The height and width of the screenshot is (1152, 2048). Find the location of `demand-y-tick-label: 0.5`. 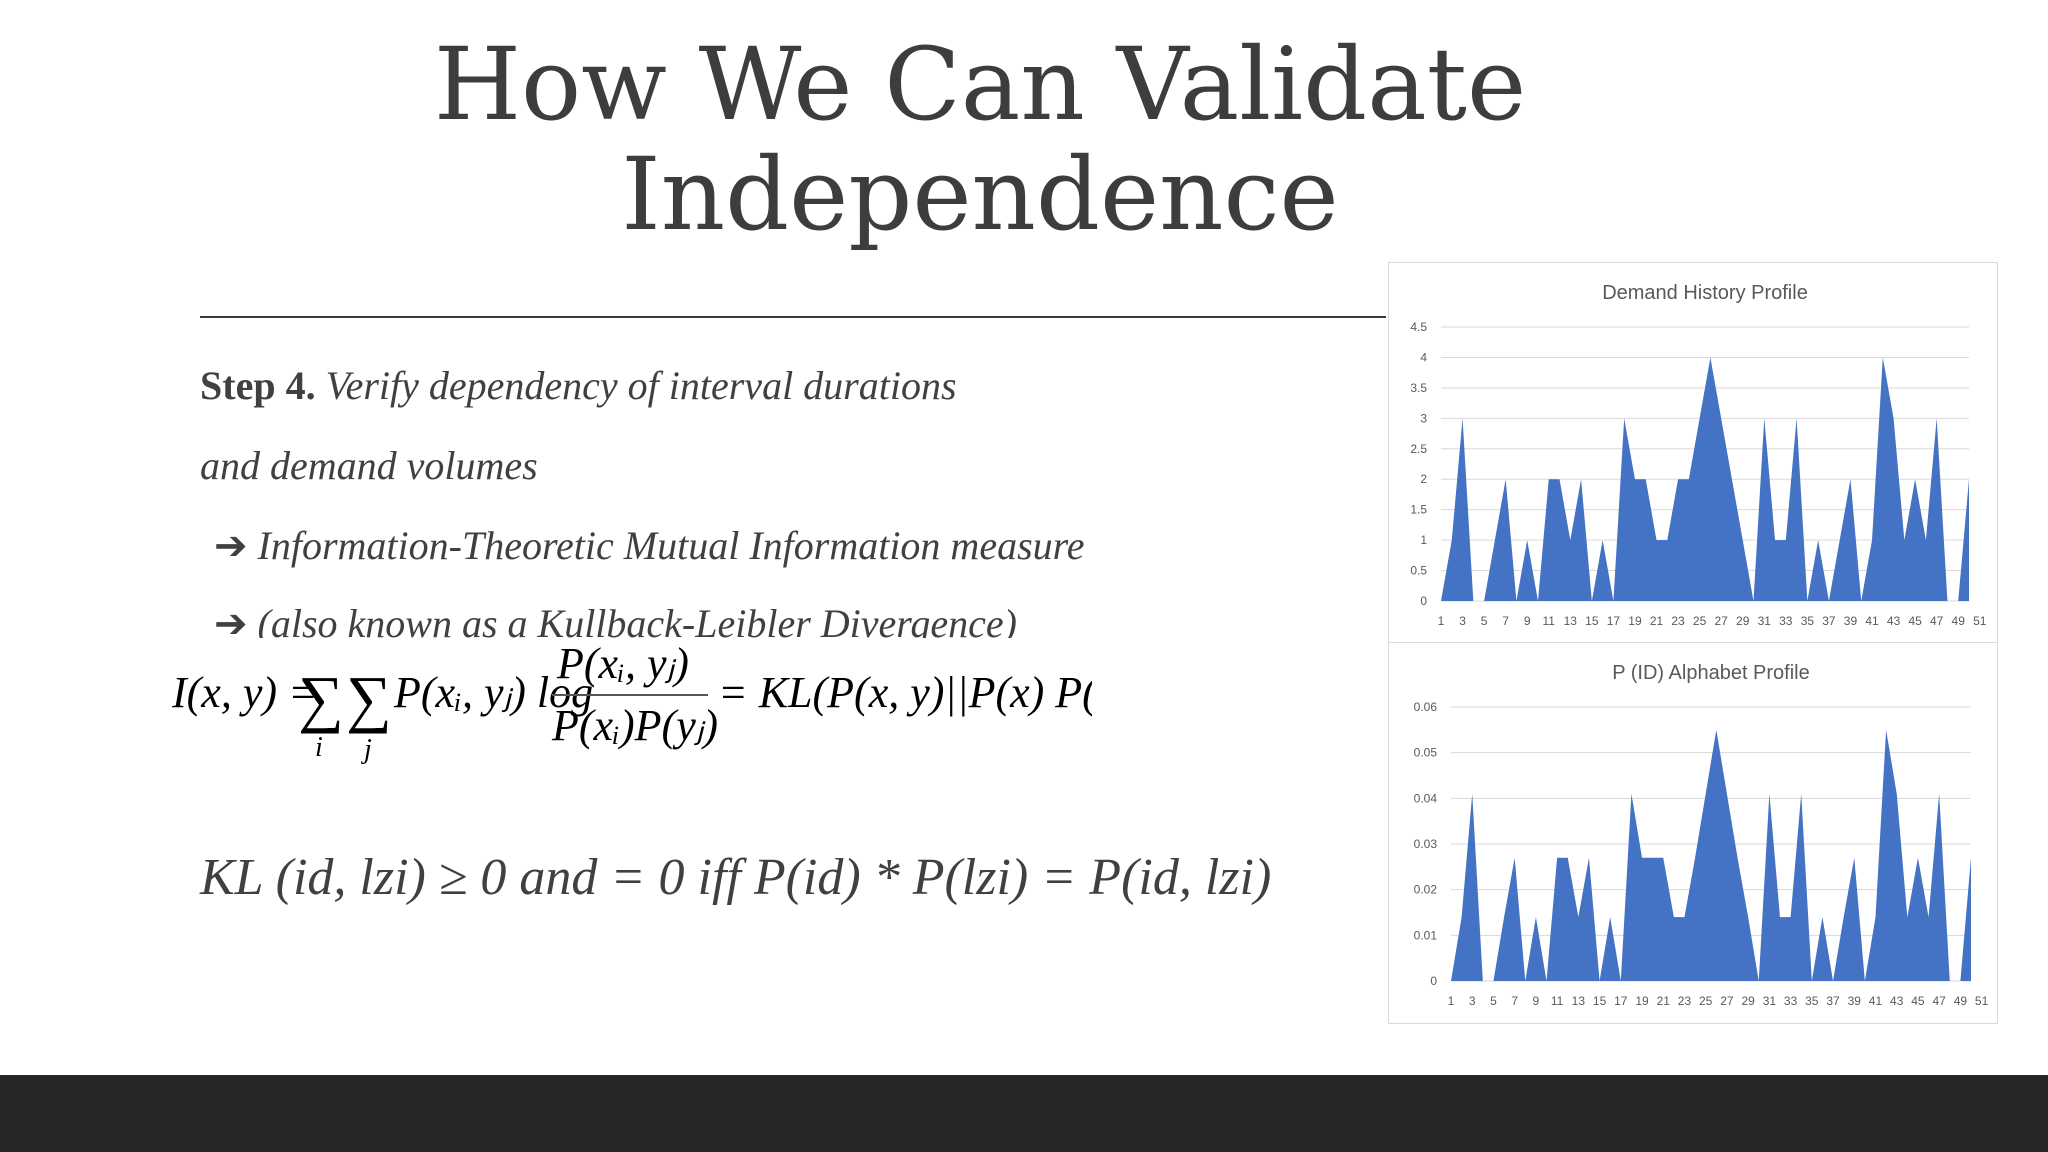

demand-y-tick-label: 0.5 is located at coordinates (1418, 571).